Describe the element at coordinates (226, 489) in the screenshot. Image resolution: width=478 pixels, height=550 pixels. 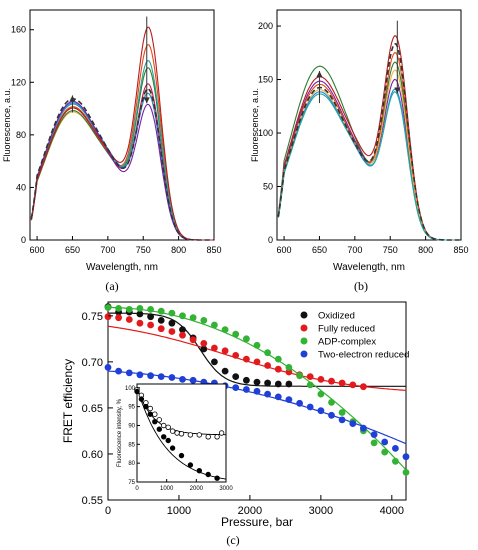
I see `inset-xtick-label: 3000` at that location.